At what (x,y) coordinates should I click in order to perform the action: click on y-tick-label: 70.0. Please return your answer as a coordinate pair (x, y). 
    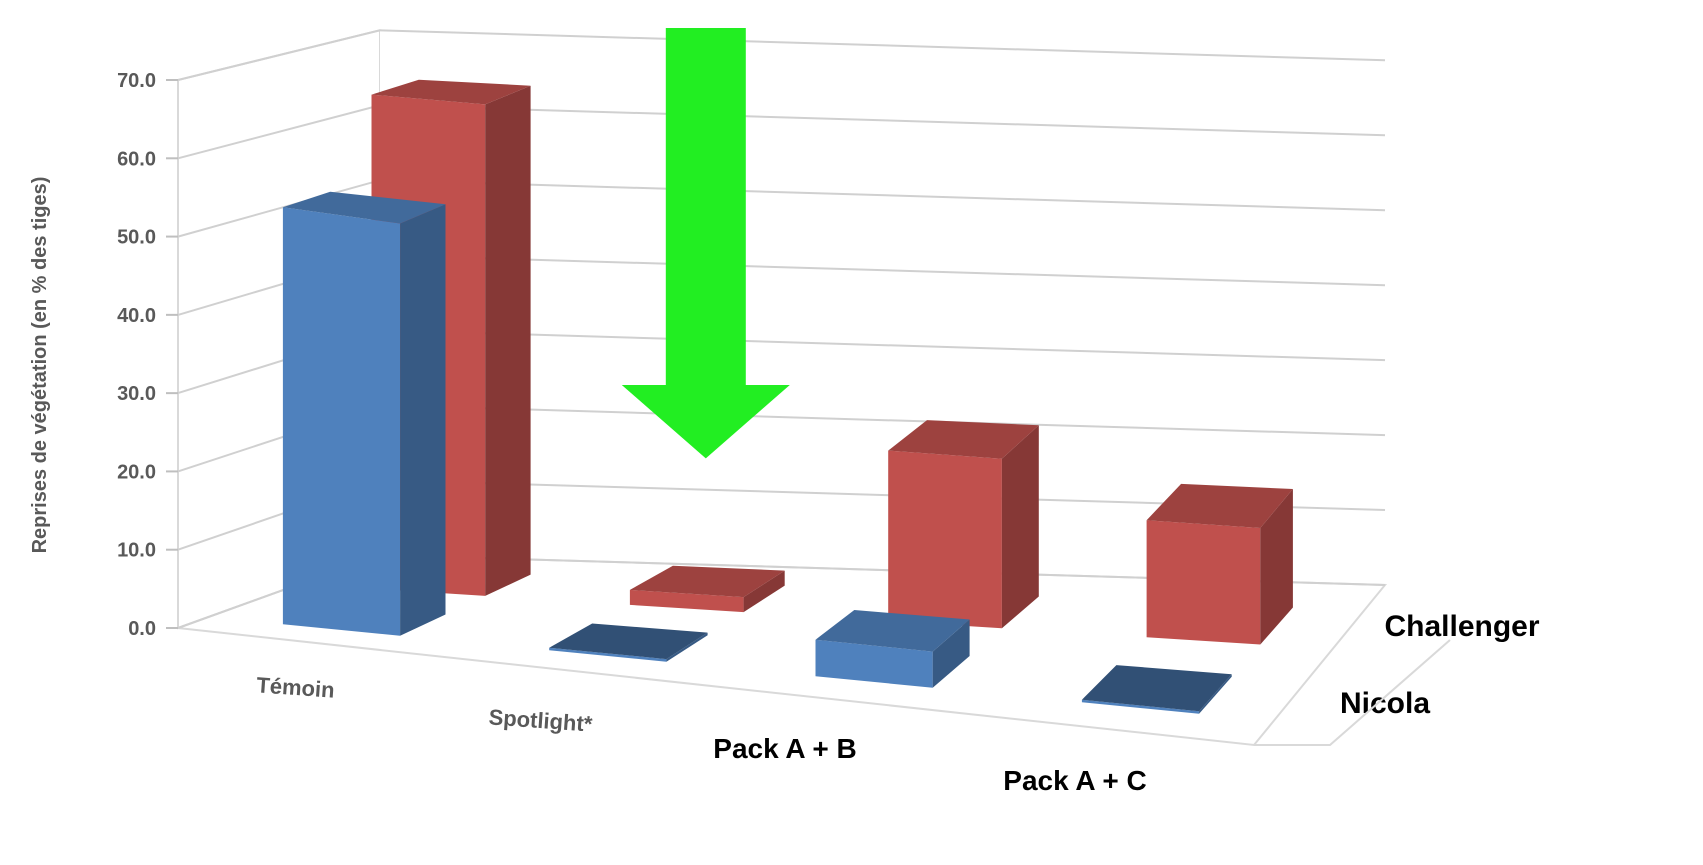
    Looking at the image, I should click on (136, 81).